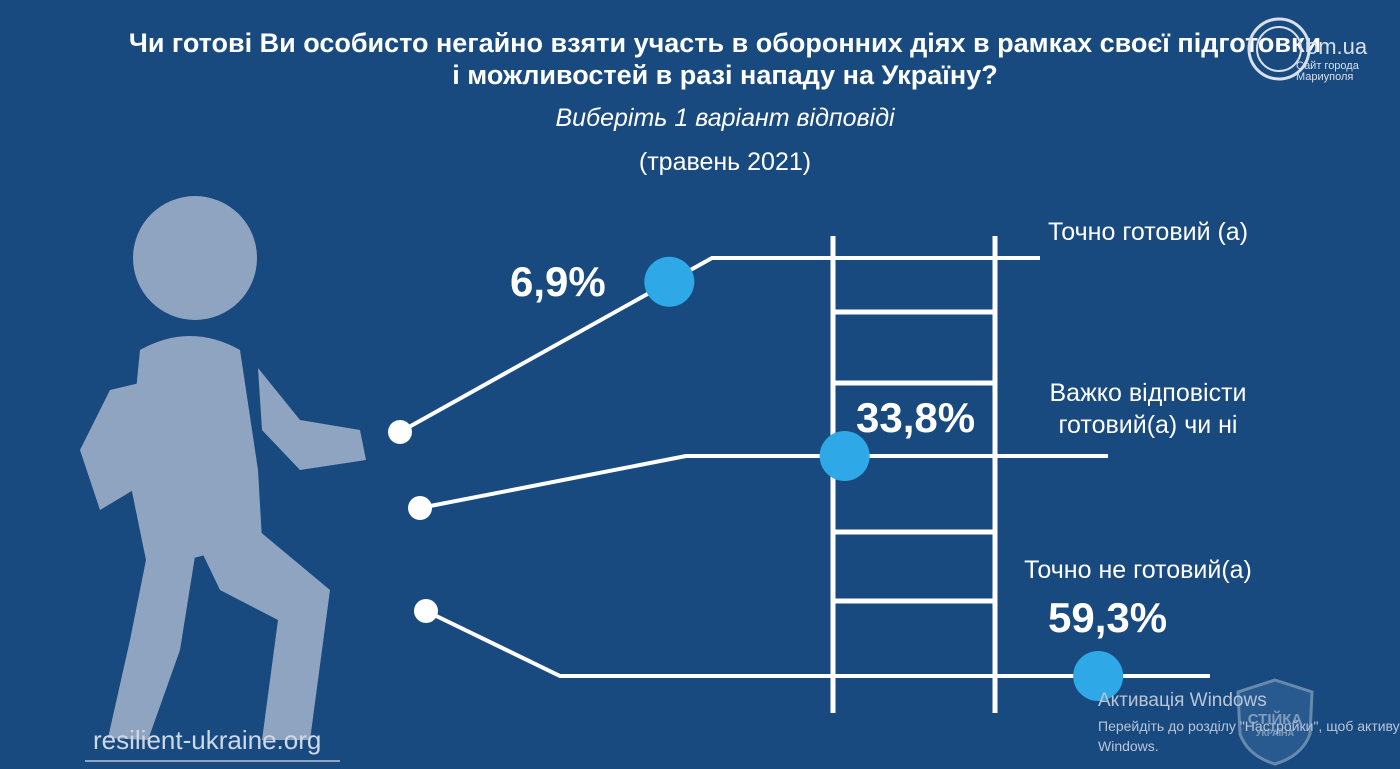 Image resolution: width=1400 pixels, height=769 pixels. I want to click on series-line-undecided, so click(763, 482).